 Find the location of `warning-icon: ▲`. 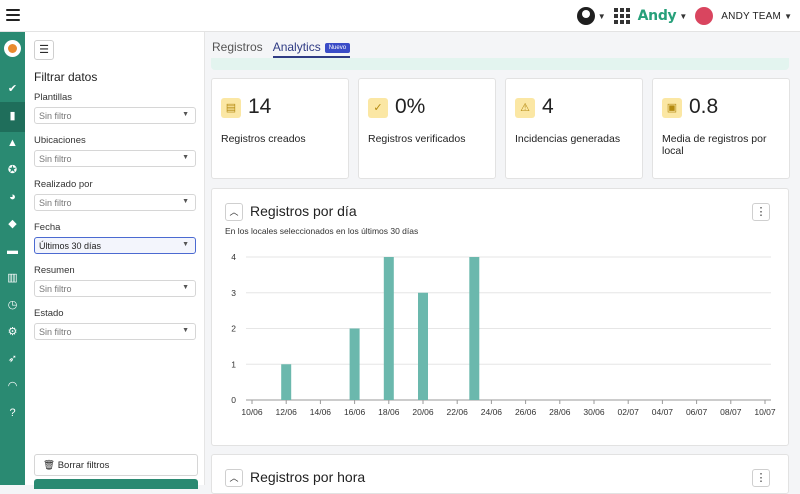

warning-icon: ▲ is located at coordinates (12, 143).